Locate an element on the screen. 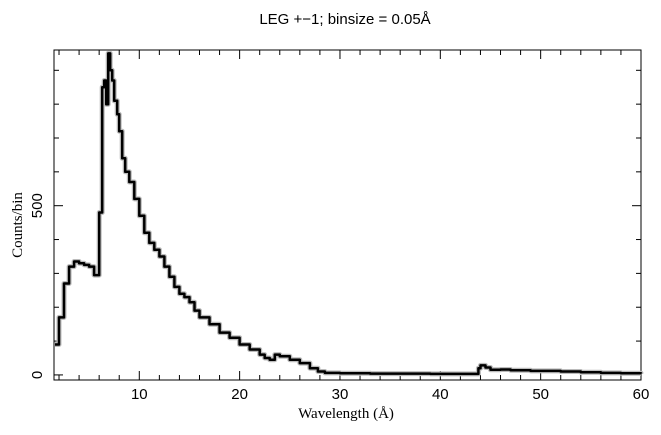  x-tick-label: 40 is located at coordinates (440, 394).